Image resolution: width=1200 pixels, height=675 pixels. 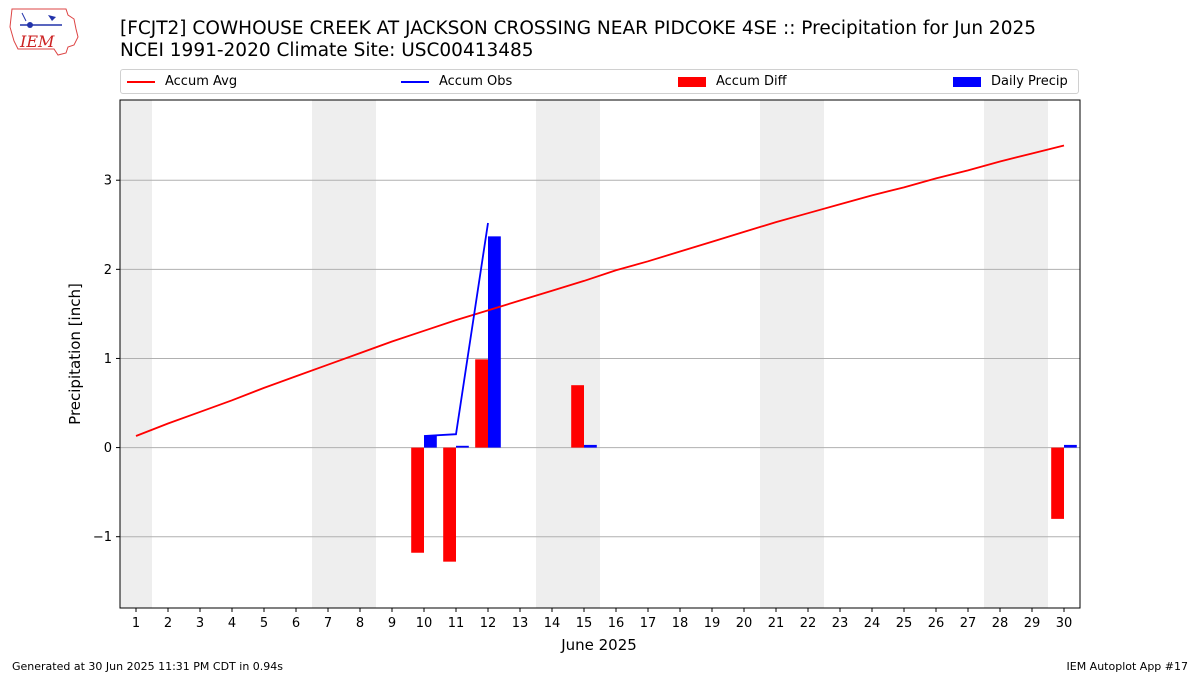 I want to click on x-tick-label: 23, so click(x=840, y=623).